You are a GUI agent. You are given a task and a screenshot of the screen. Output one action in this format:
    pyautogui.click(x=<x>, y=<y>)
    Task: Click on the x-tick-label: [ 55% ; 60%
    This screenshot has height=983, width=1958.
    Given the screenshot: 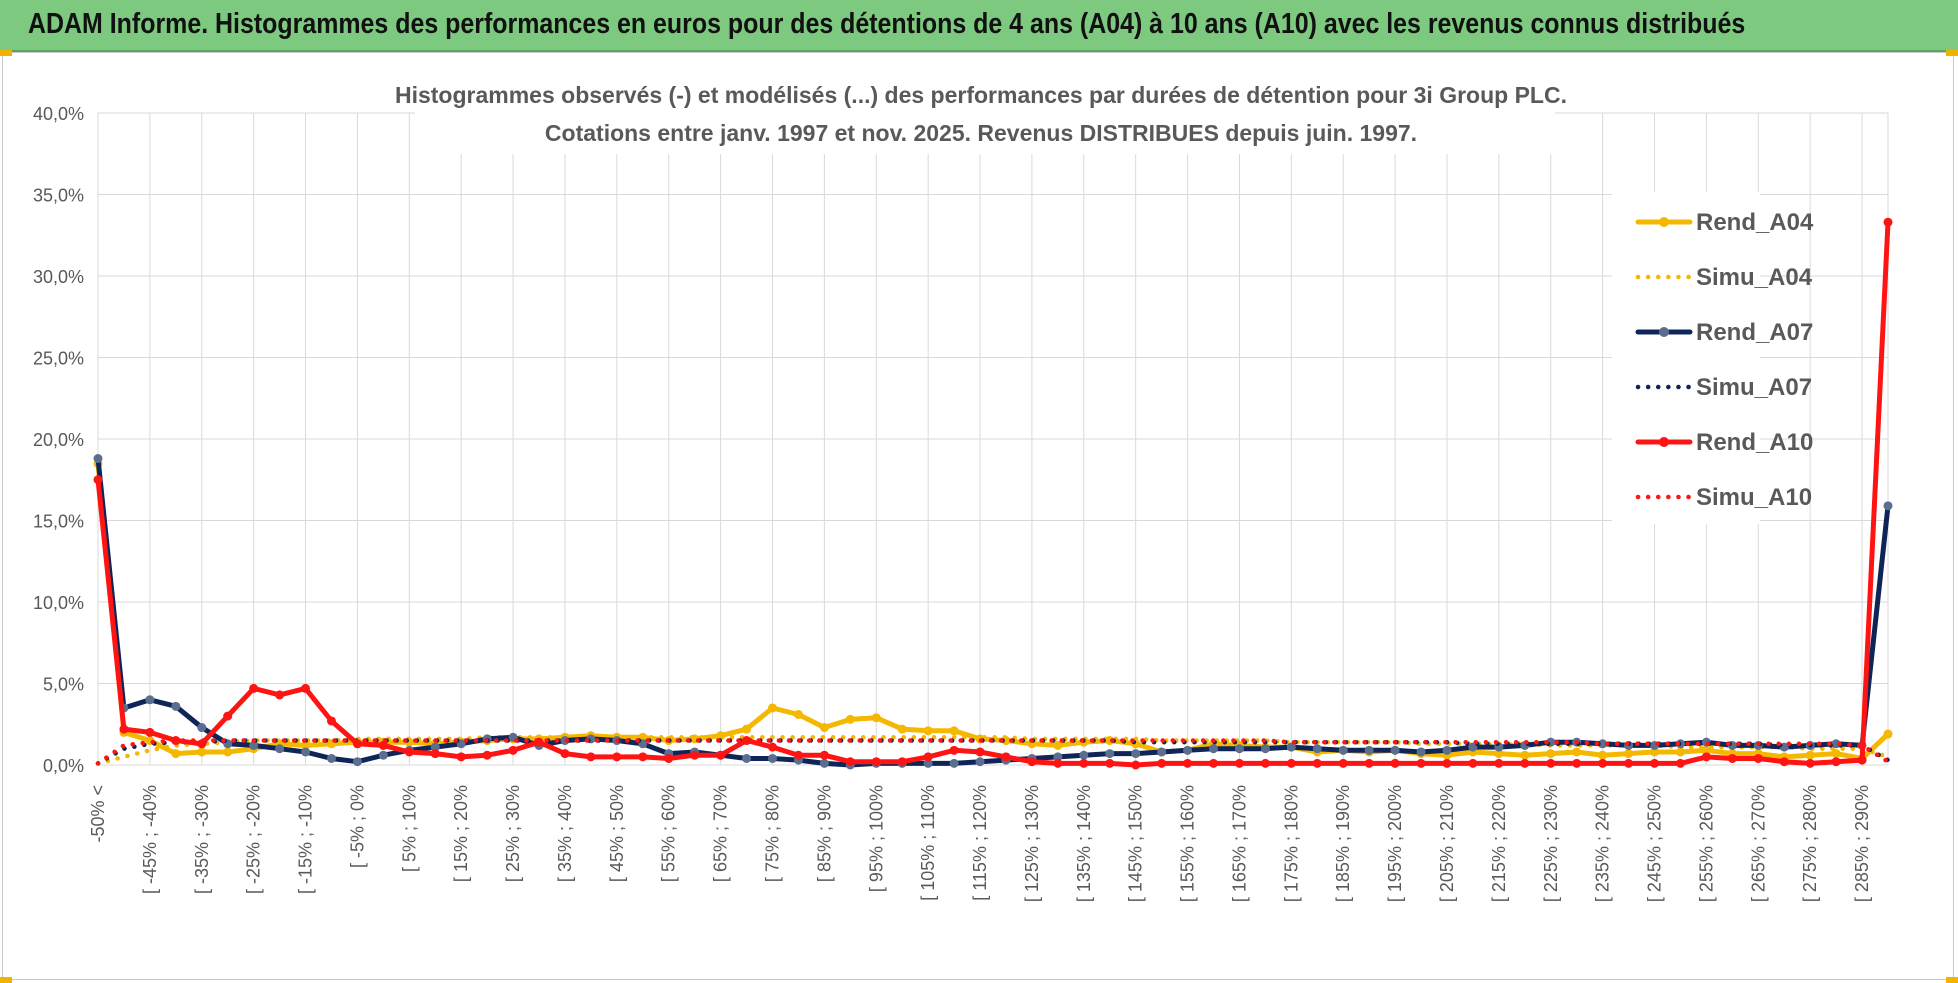 What is the action you would take?
    pyautogui.click(x=669, y=833)
    